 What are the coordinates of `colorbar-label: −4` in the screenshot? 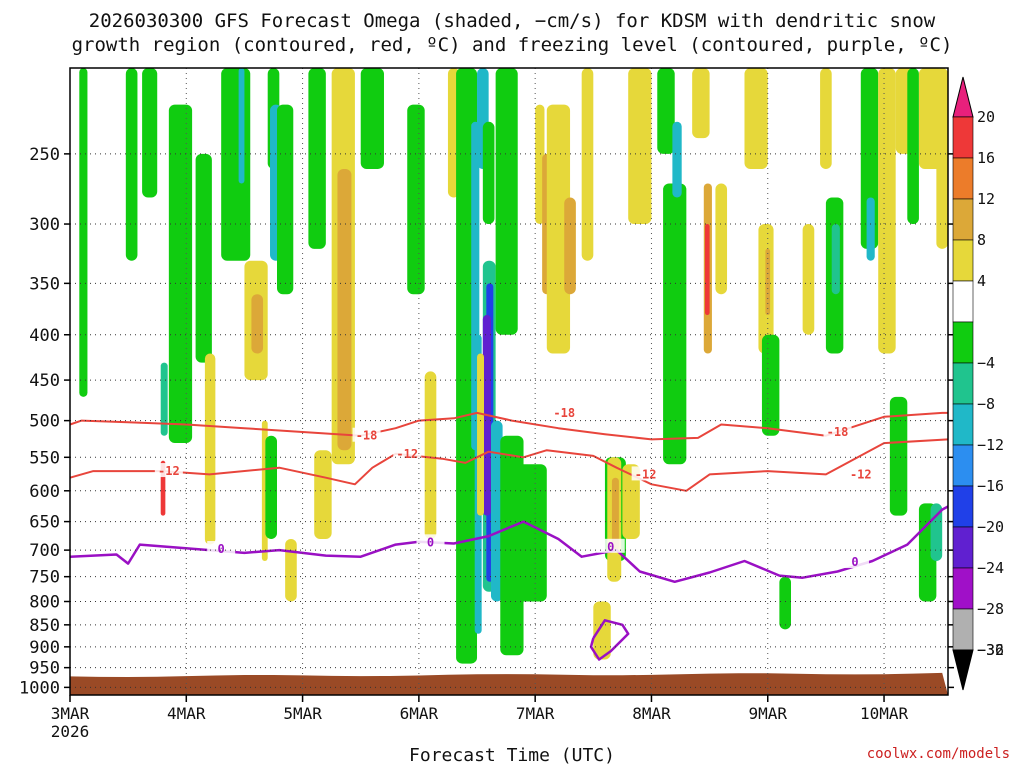 It's located at (986, 363).